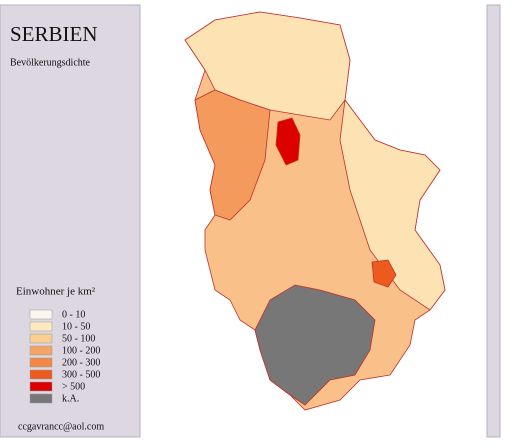  What do you see at coordinates (232, 155) in the screenshot?
I see `west-region` at bounding box center [232, 155].